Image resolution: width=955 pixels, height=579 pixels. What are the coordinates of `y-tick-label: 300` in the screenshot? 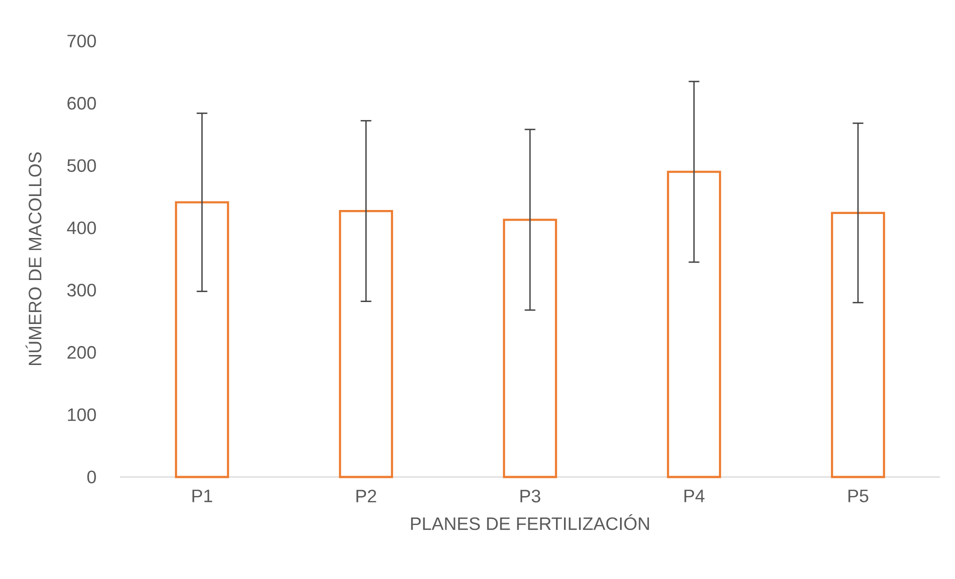 It's located at (81, 290).